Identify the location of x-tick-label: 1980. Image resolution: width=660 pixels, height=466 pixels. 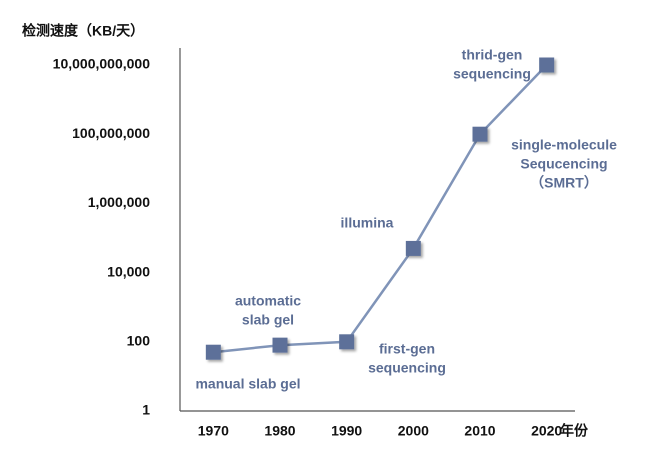
(279, 431).